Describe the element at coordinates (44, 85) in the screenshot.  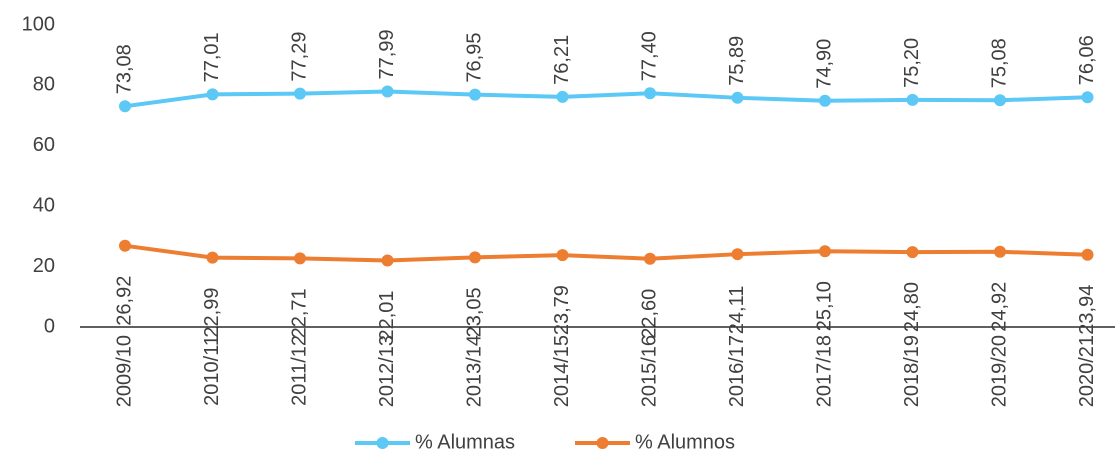
I see `y-tick-label: 80` at that location.